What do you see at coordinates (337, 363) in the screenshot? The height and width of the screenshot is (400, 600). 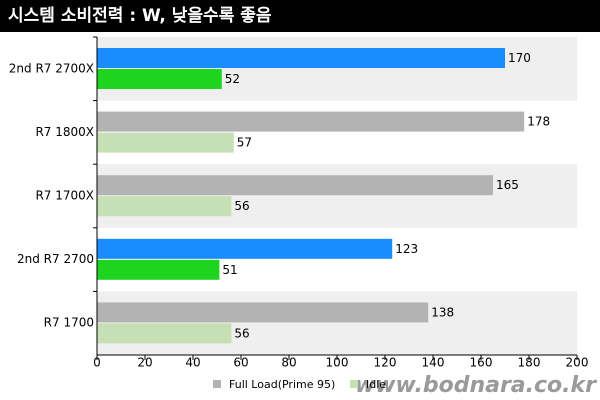 I see `x-tick-label: 100` at bounding box center [337, 363].